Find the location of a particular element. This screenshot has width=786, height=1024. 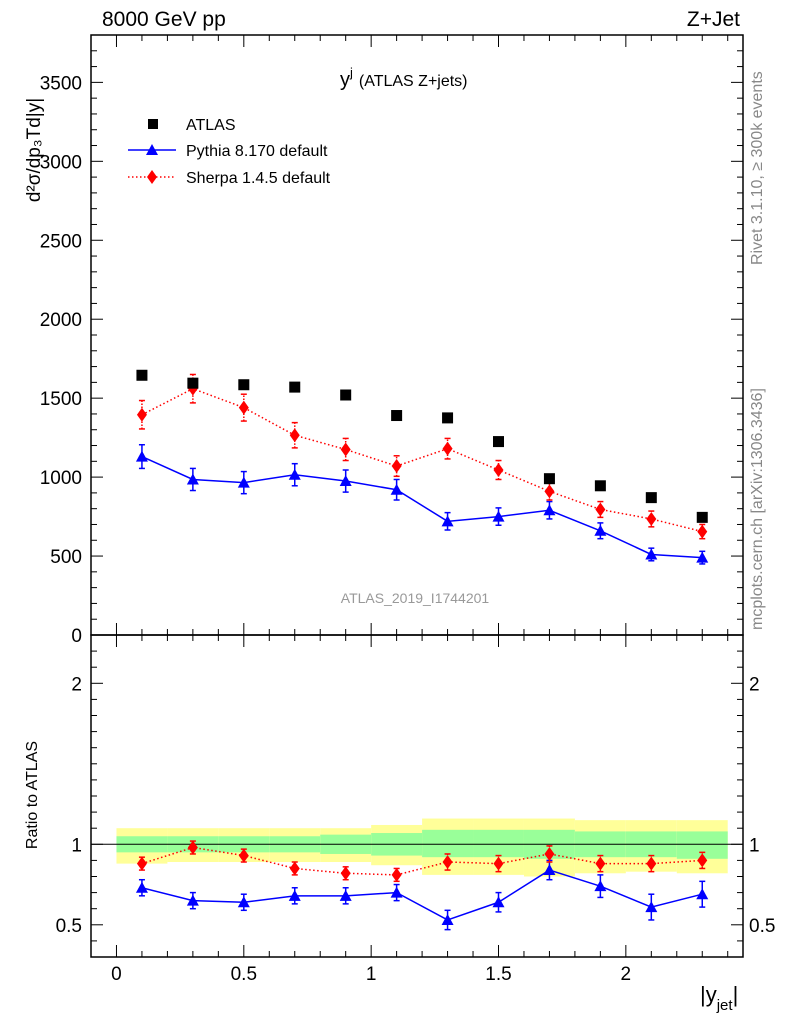

x-axis-label-main: |y is located at coordinates (708, 994).